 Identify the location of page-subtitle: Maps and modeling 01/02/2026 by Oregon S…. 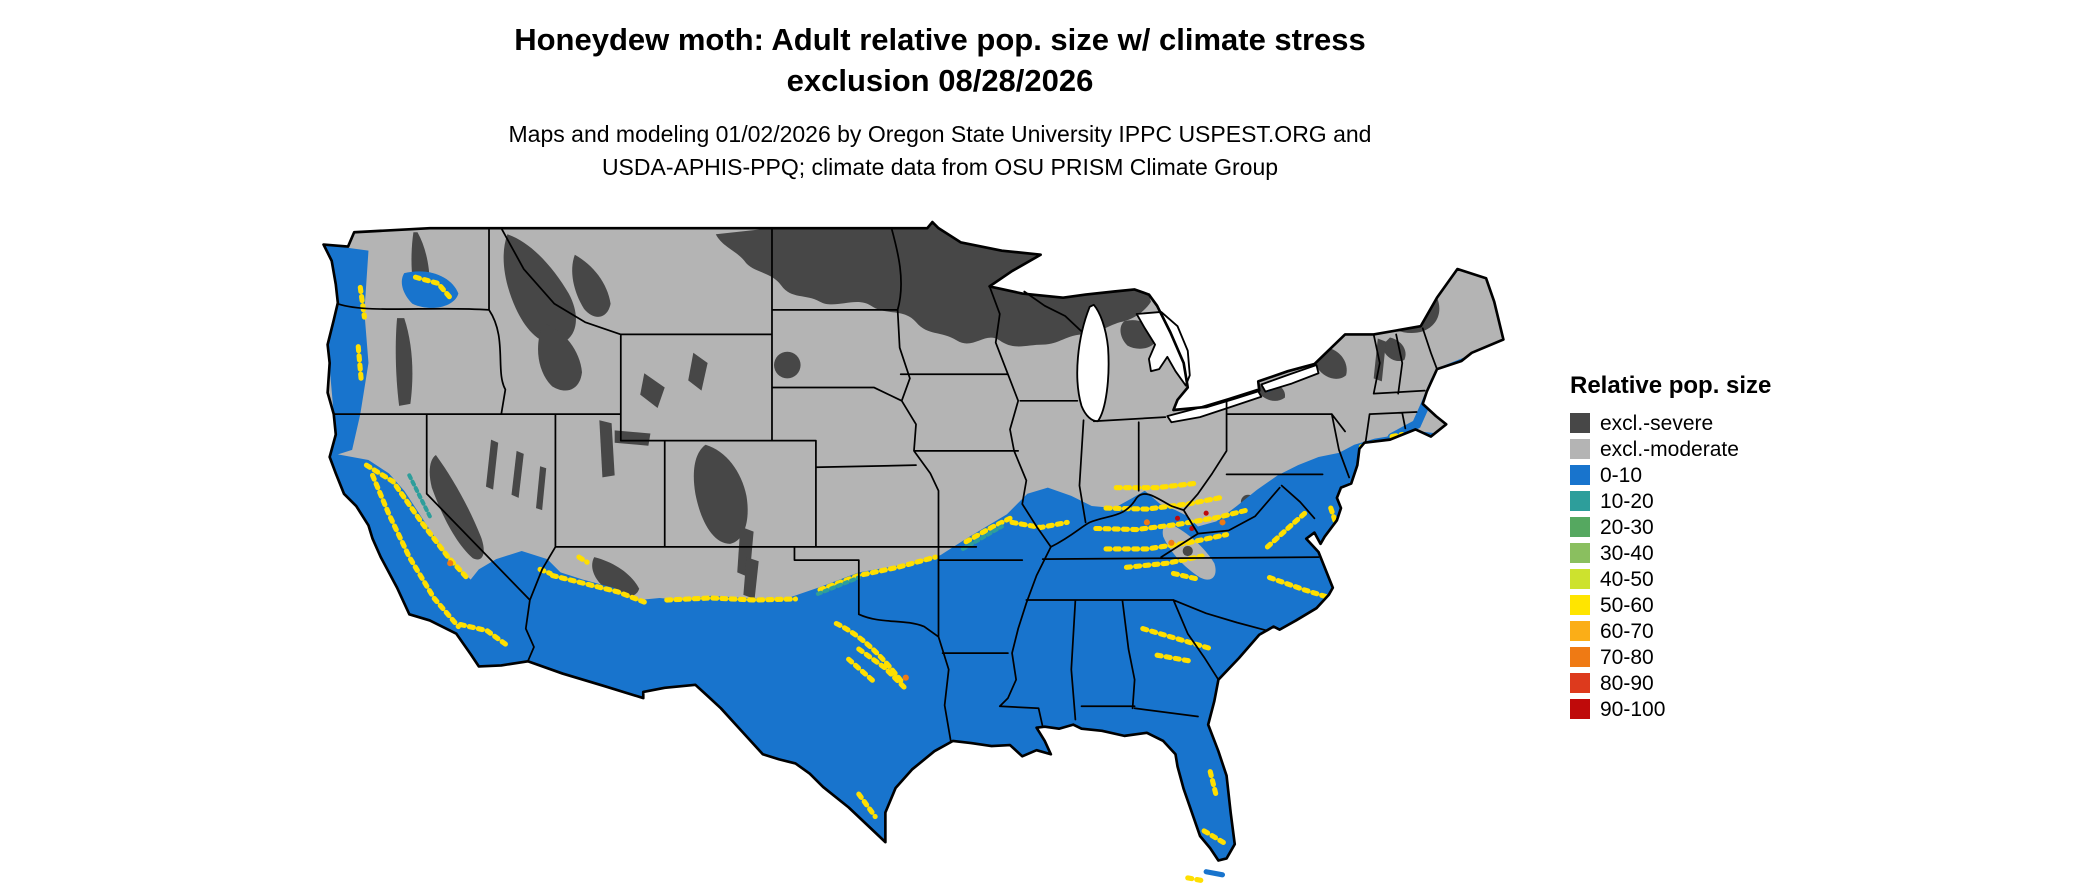
(940, 151).